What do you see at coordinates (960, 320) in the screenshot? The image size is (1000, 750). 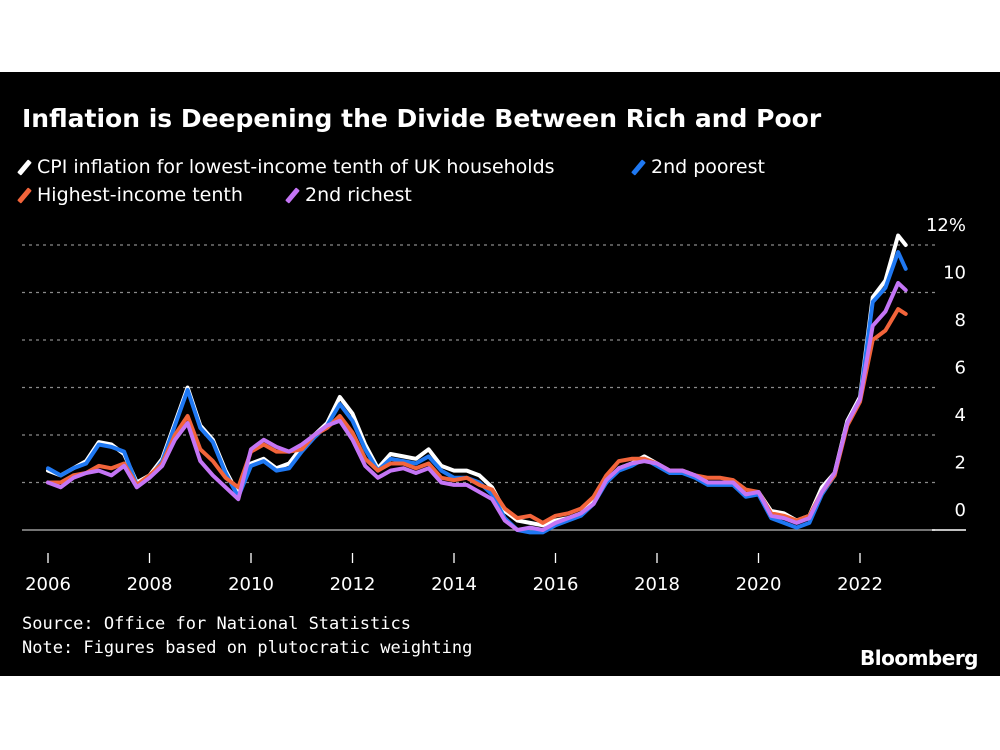 I see `y-tick-label: 8` at bounding box center [960, 320].